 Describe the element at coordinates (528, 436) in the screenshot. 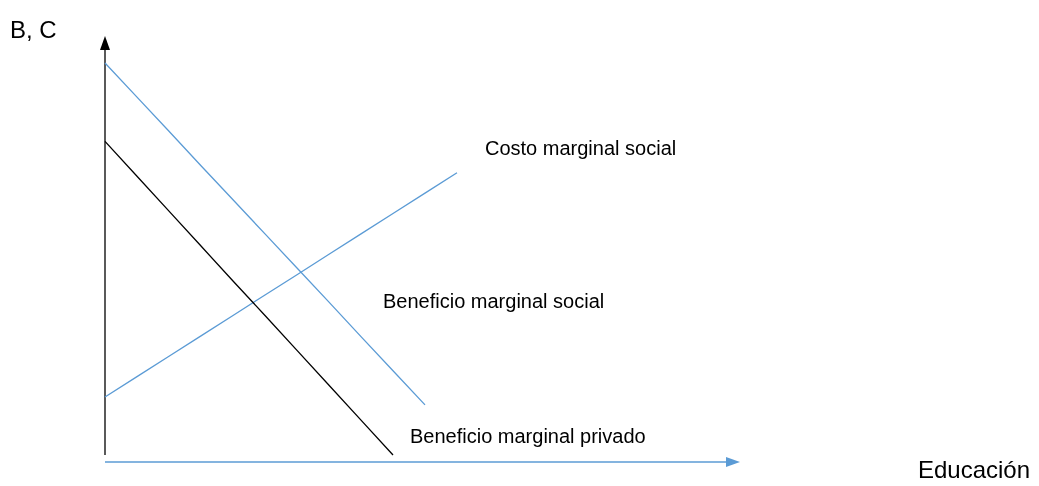

I see `series-label: Beneficio marginal privado` at that location.